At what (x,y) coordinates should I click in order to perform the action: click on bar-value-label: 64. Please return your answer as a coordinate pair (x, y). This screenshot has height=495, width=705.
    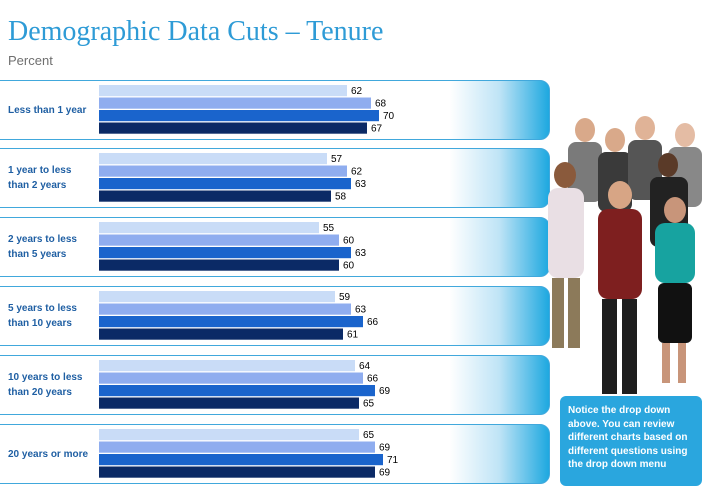
    Looking at the image, I should click on (365, 366).